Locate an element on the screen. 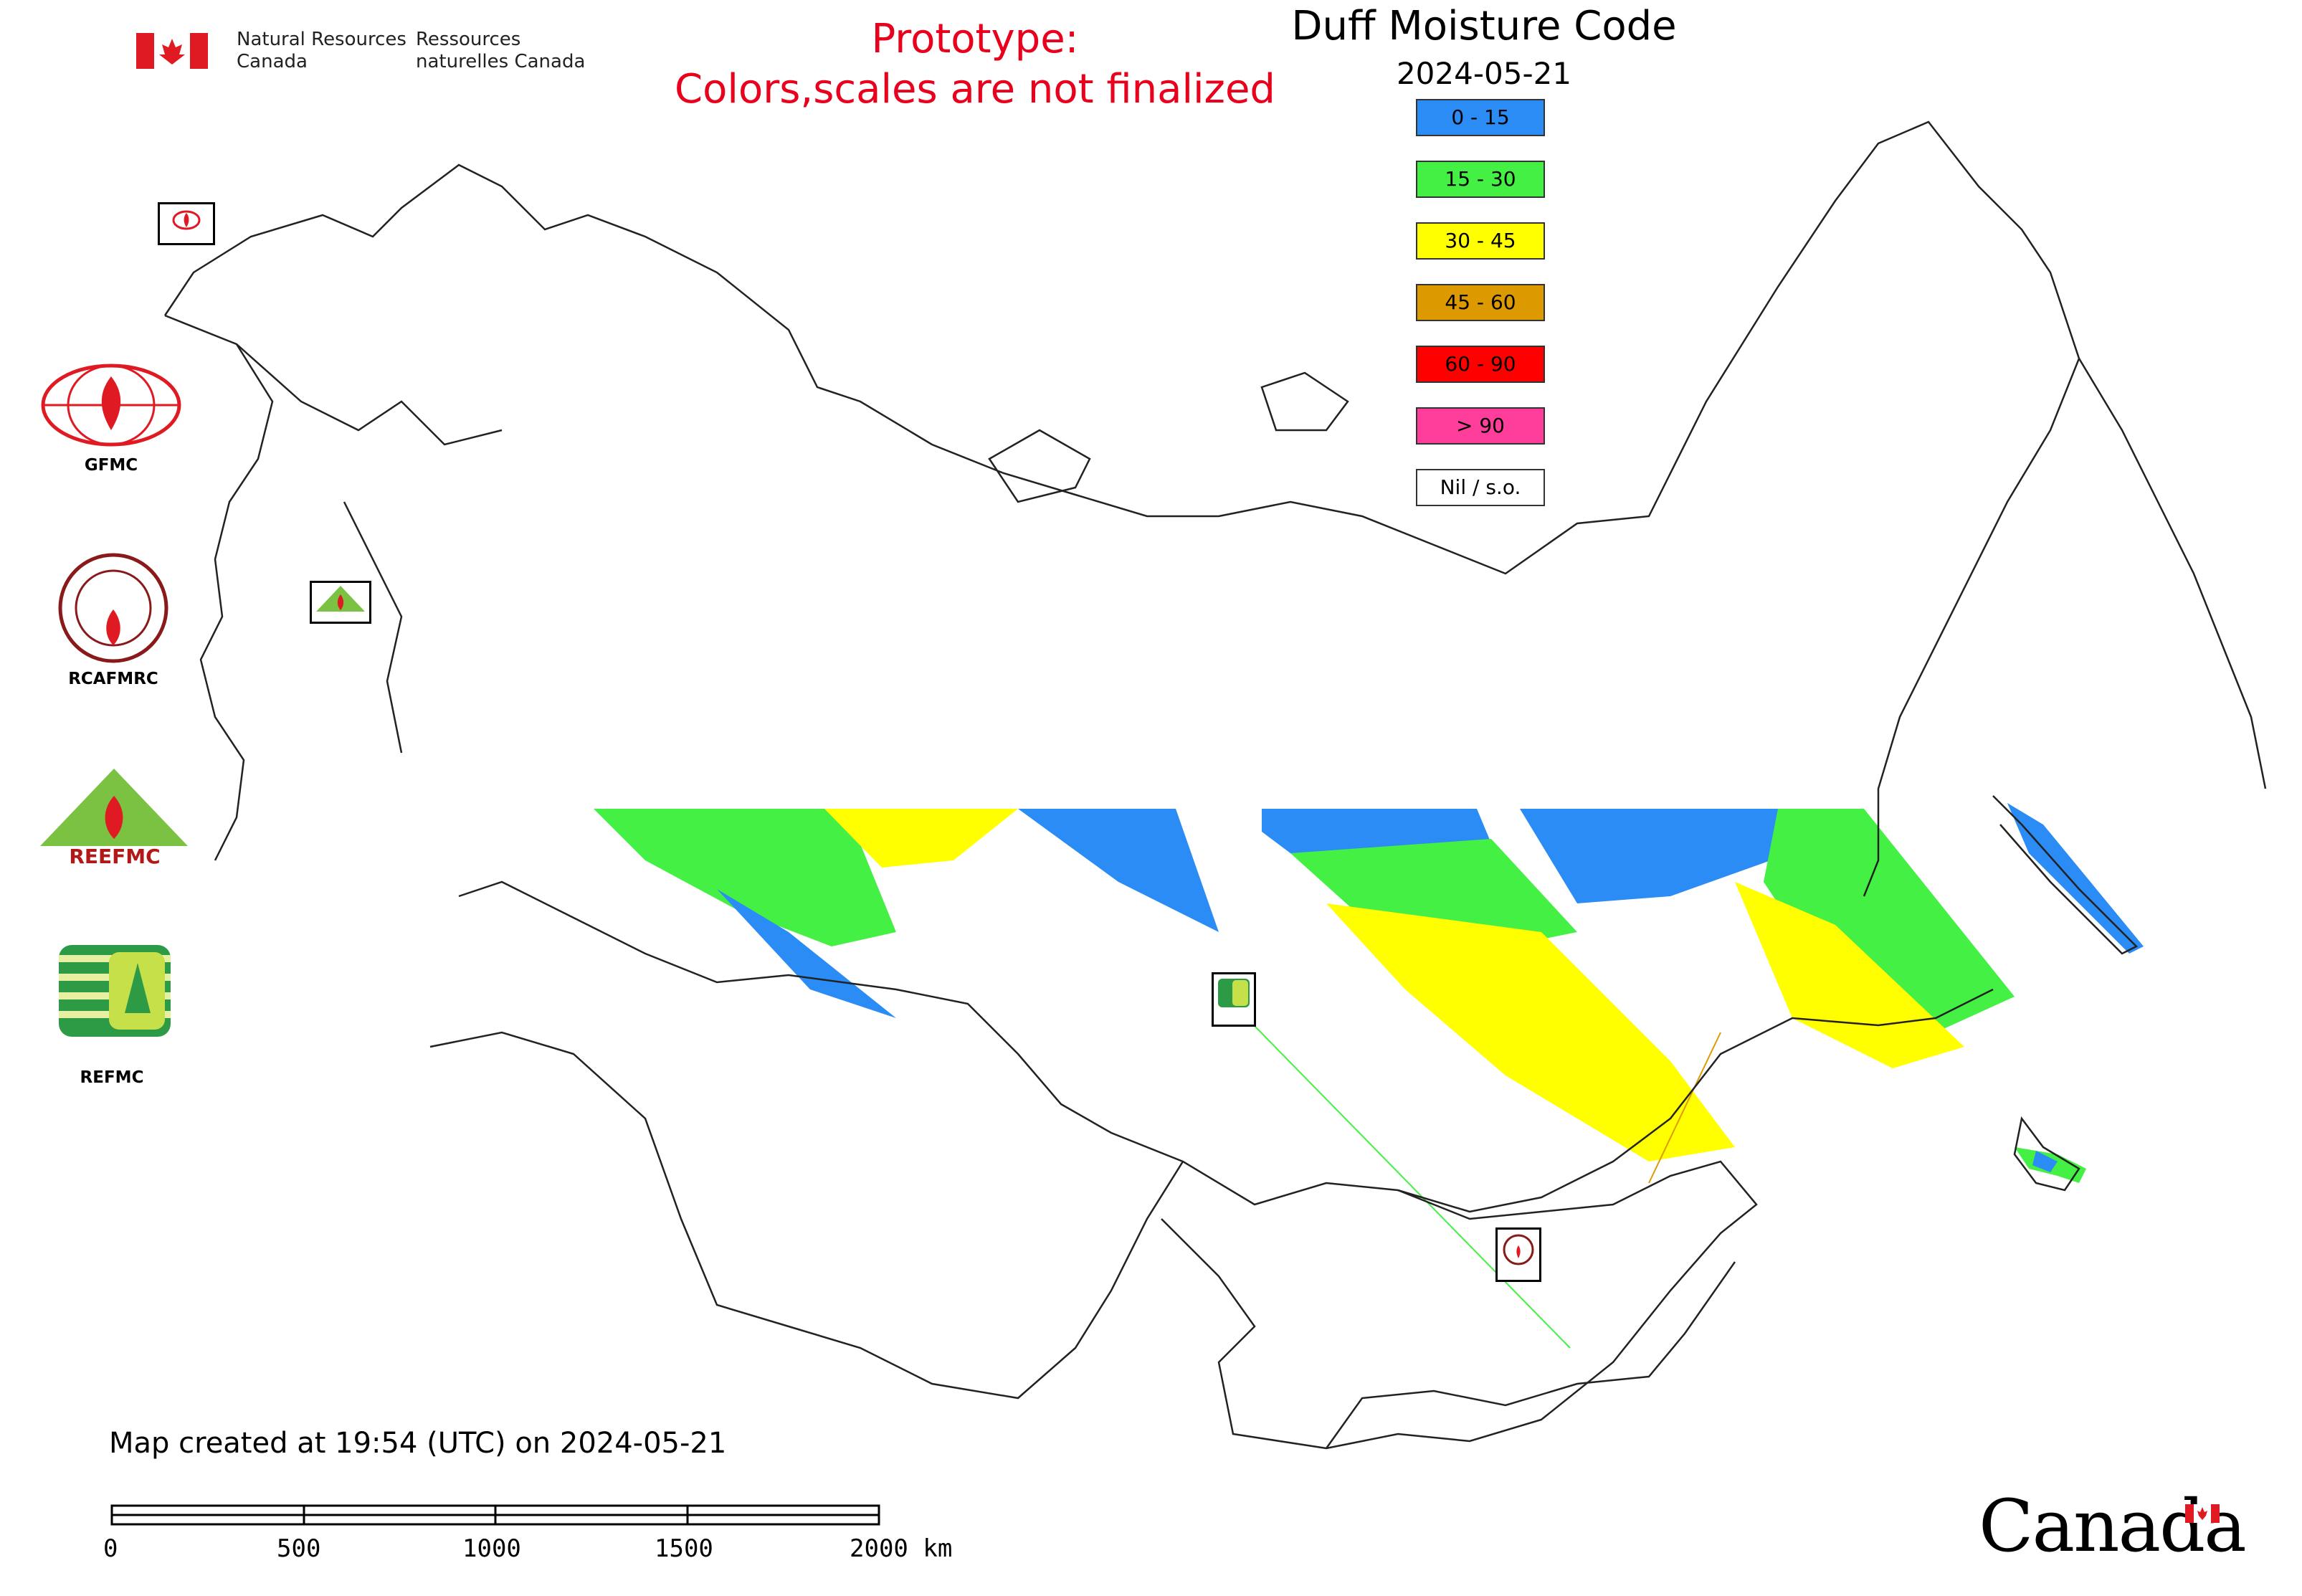  mongolia-outline is located at coordinates (1460, 1305).